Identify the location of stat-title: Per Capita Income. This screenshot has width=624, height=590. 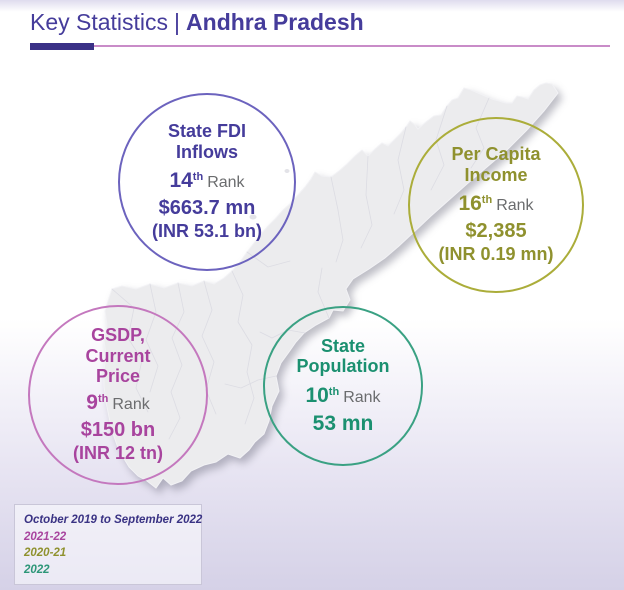
(495, 164).